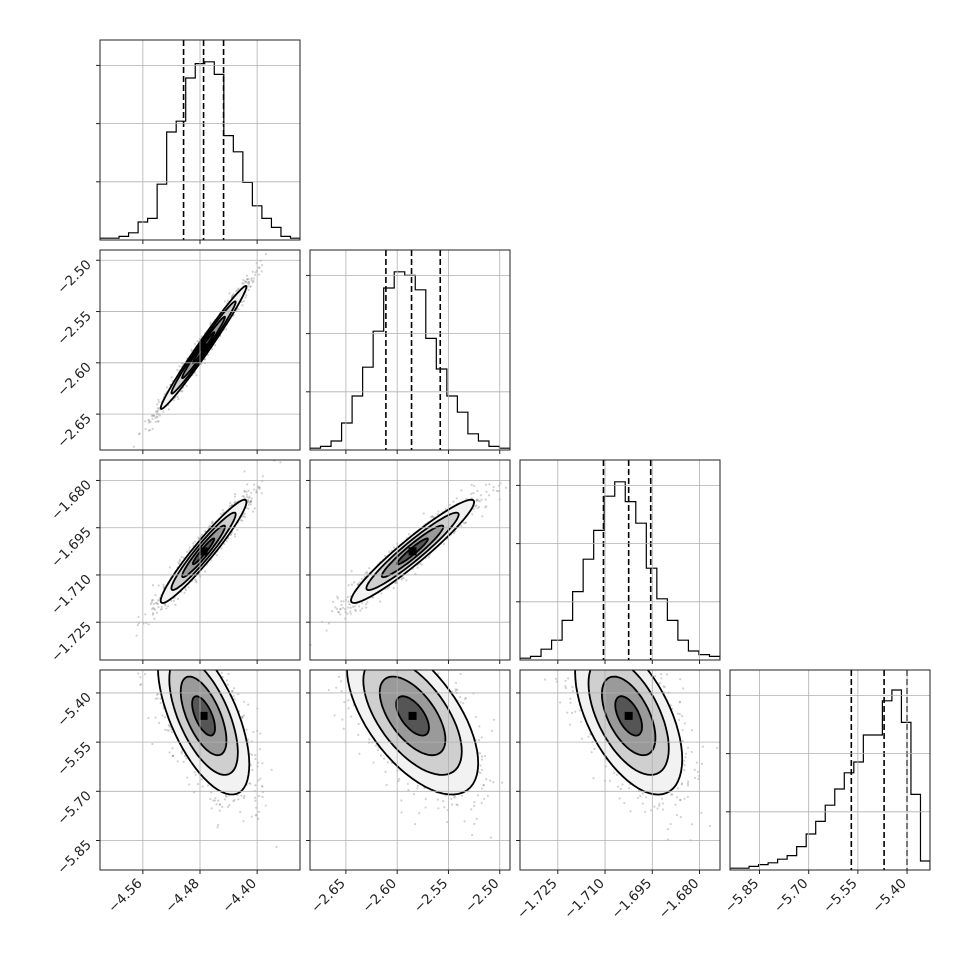 This screenshot has height=975, width=970. I want to click on density-panel, so click(207, 342).